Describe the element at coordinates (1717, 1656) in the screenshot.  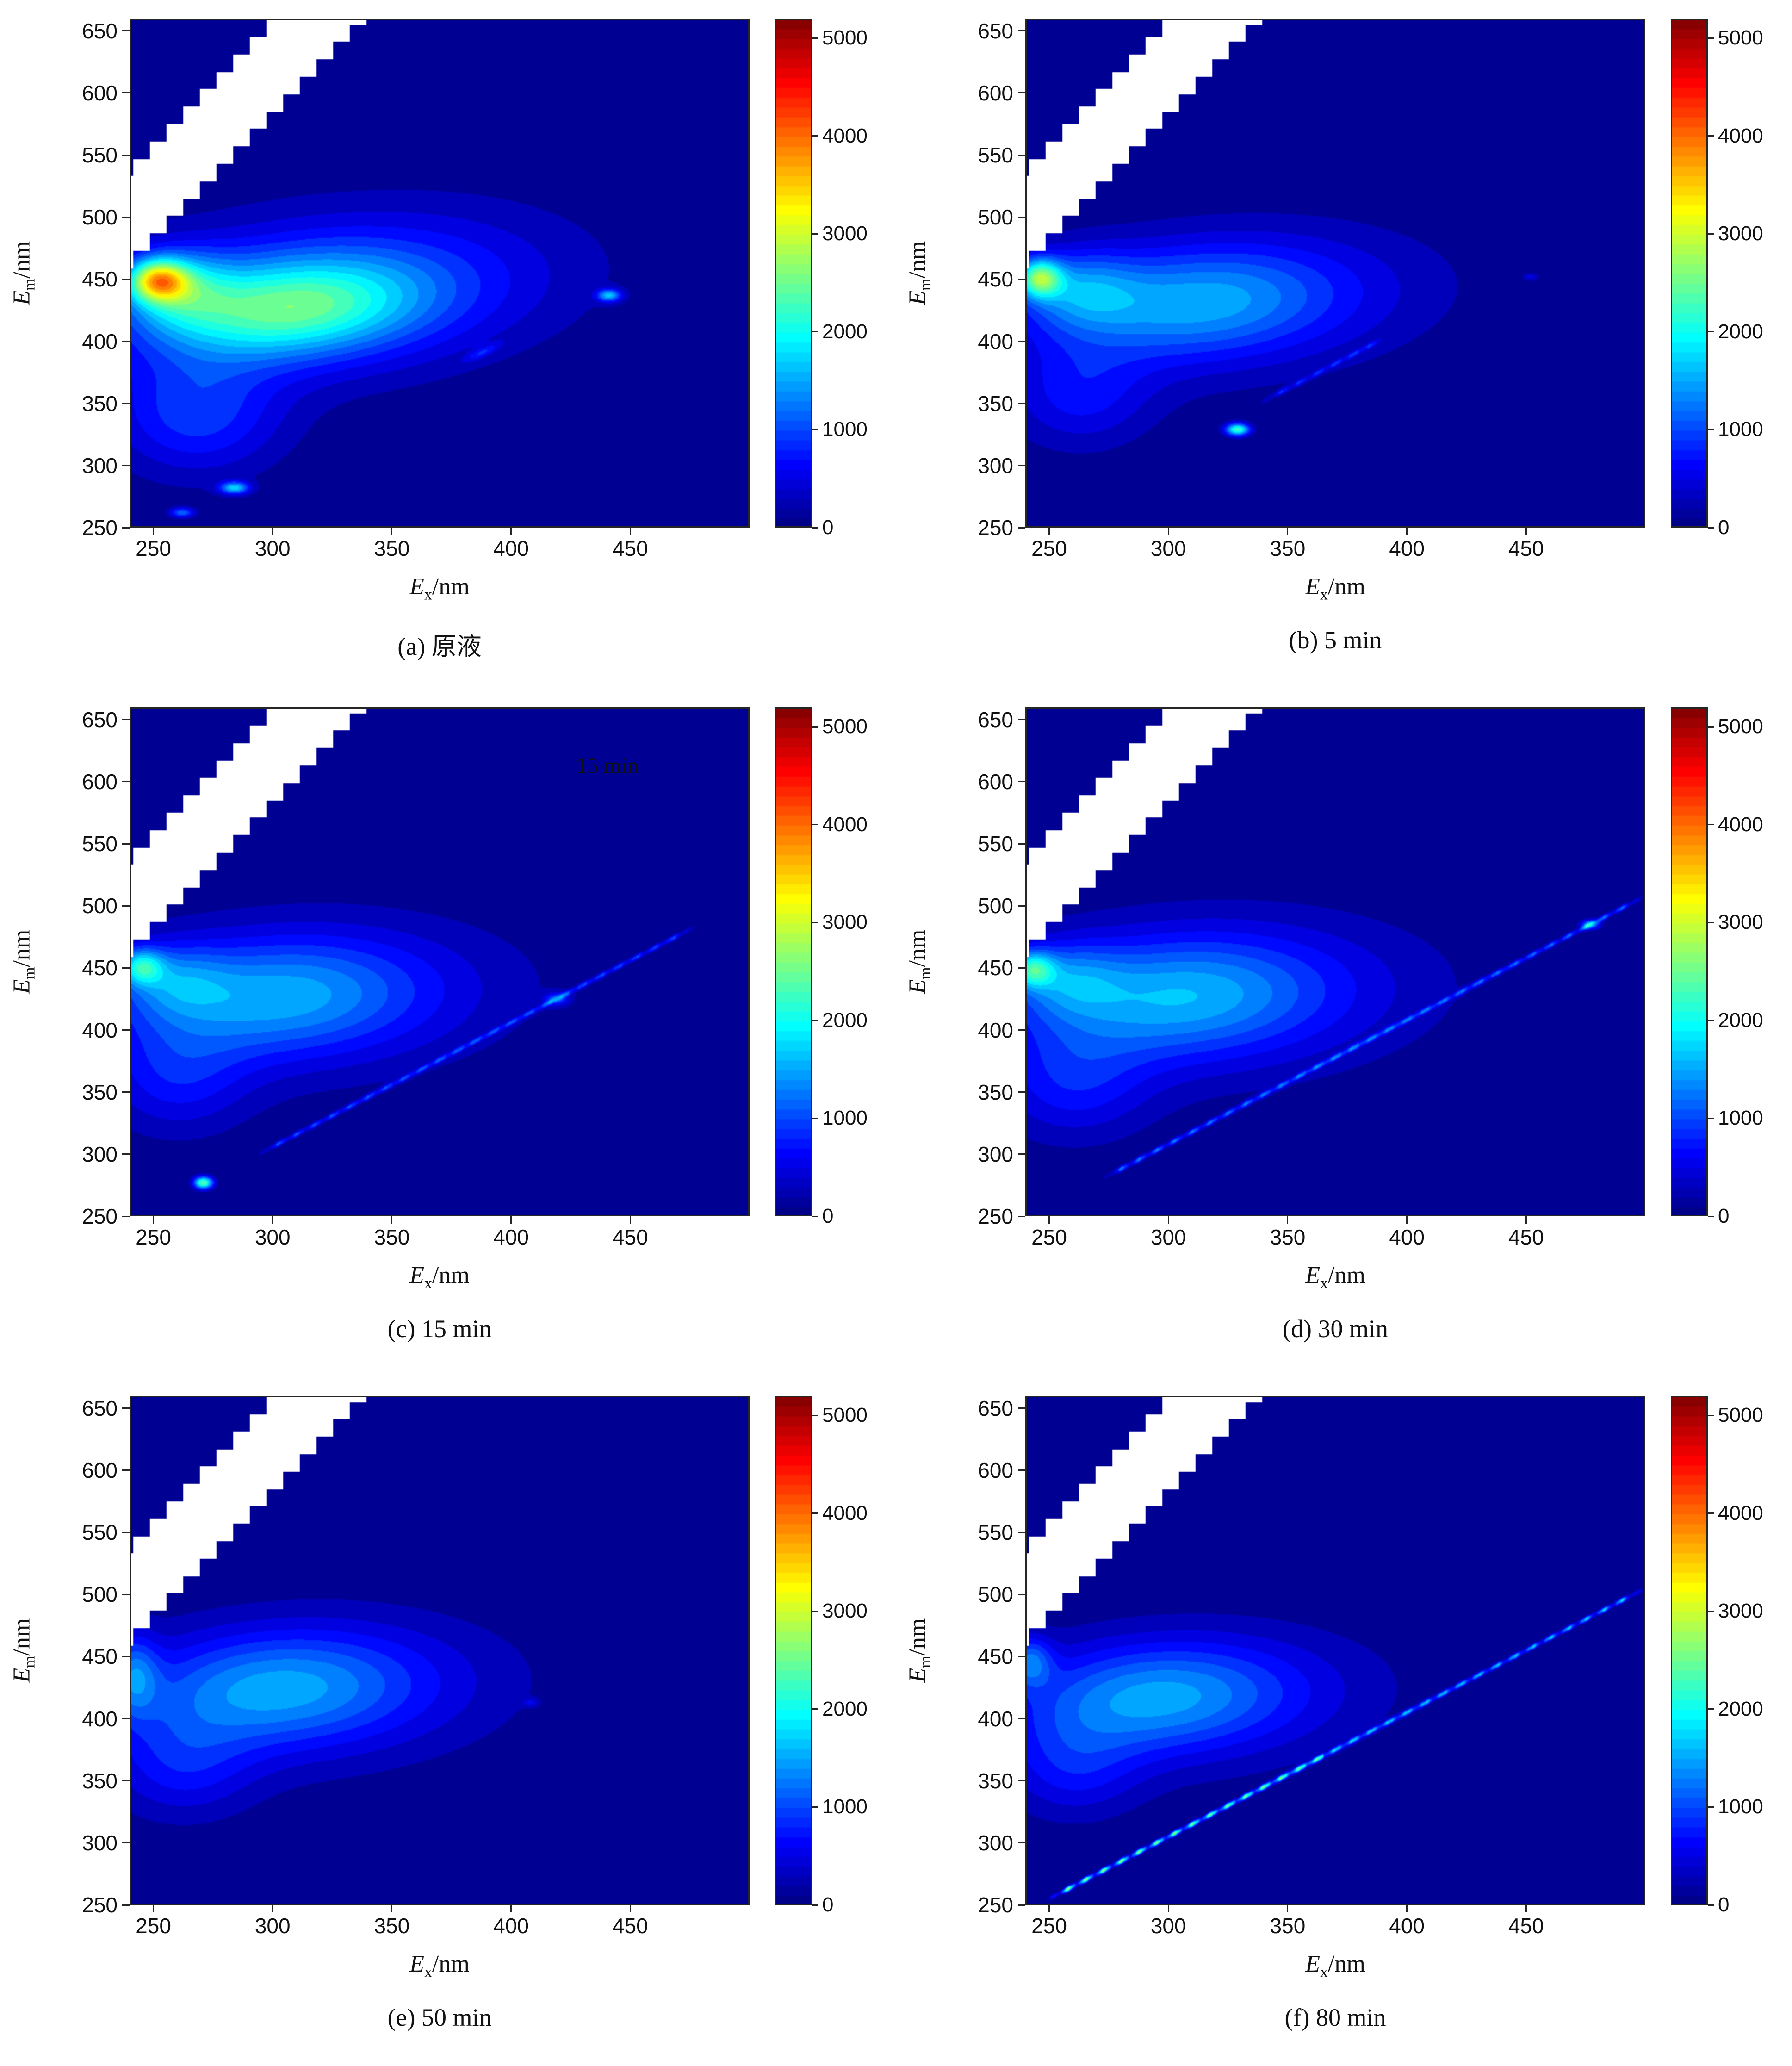
I see `colorbar: 0 1000 2000 3000 4000 5000` at that location.